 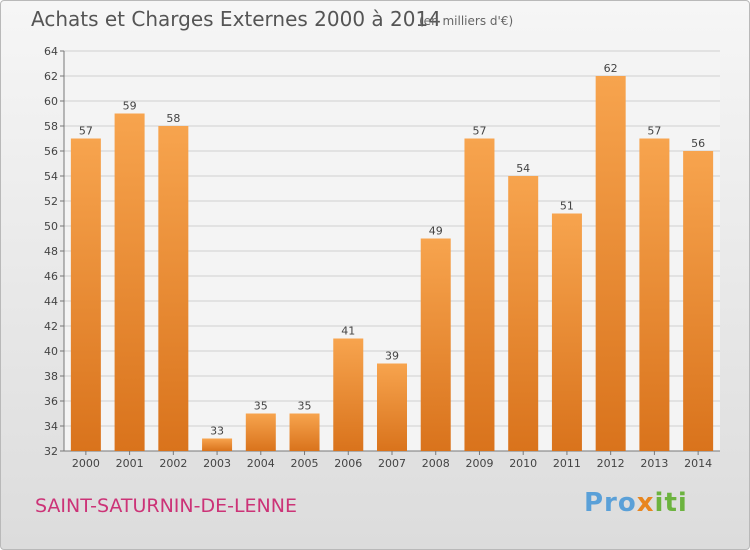 I want to click on bar-2008, so click(x=435, y=344).